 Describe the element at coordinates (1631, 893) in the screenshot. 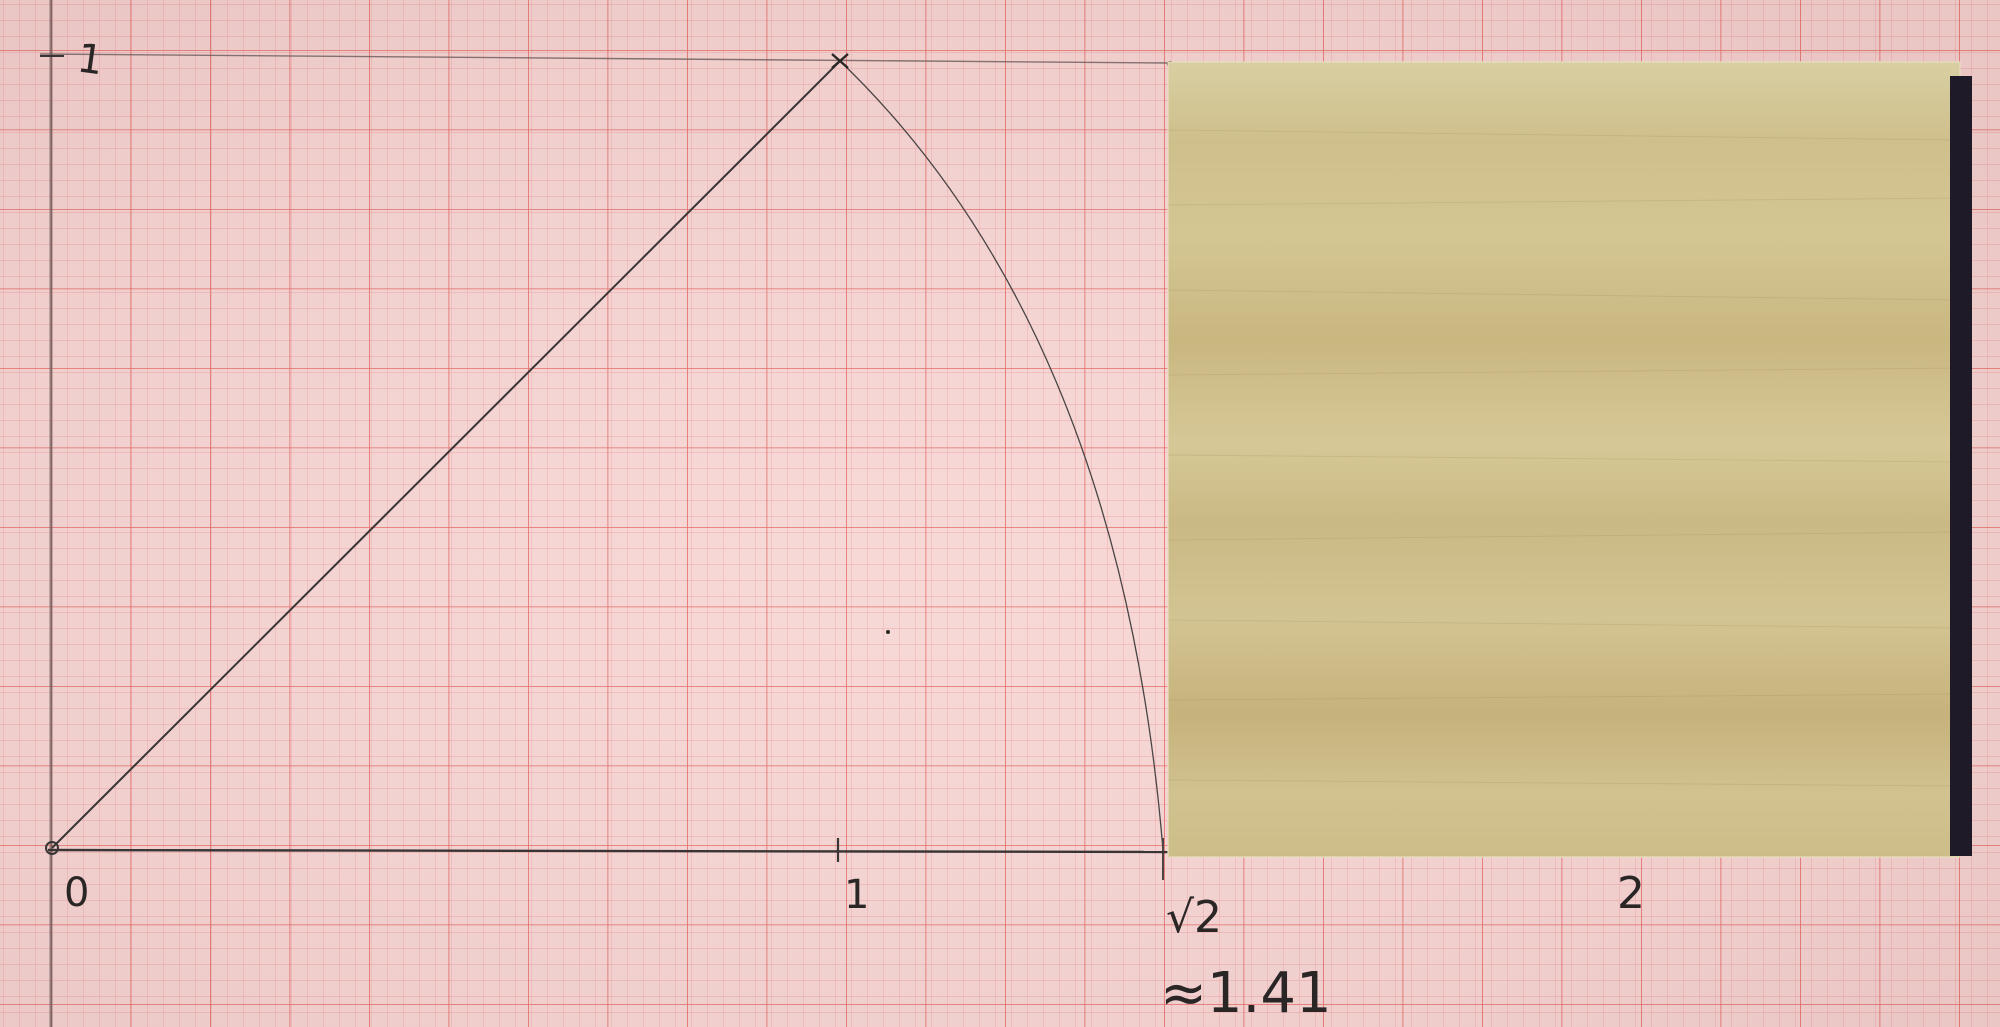

I see `label-x-two: 2` at that location.